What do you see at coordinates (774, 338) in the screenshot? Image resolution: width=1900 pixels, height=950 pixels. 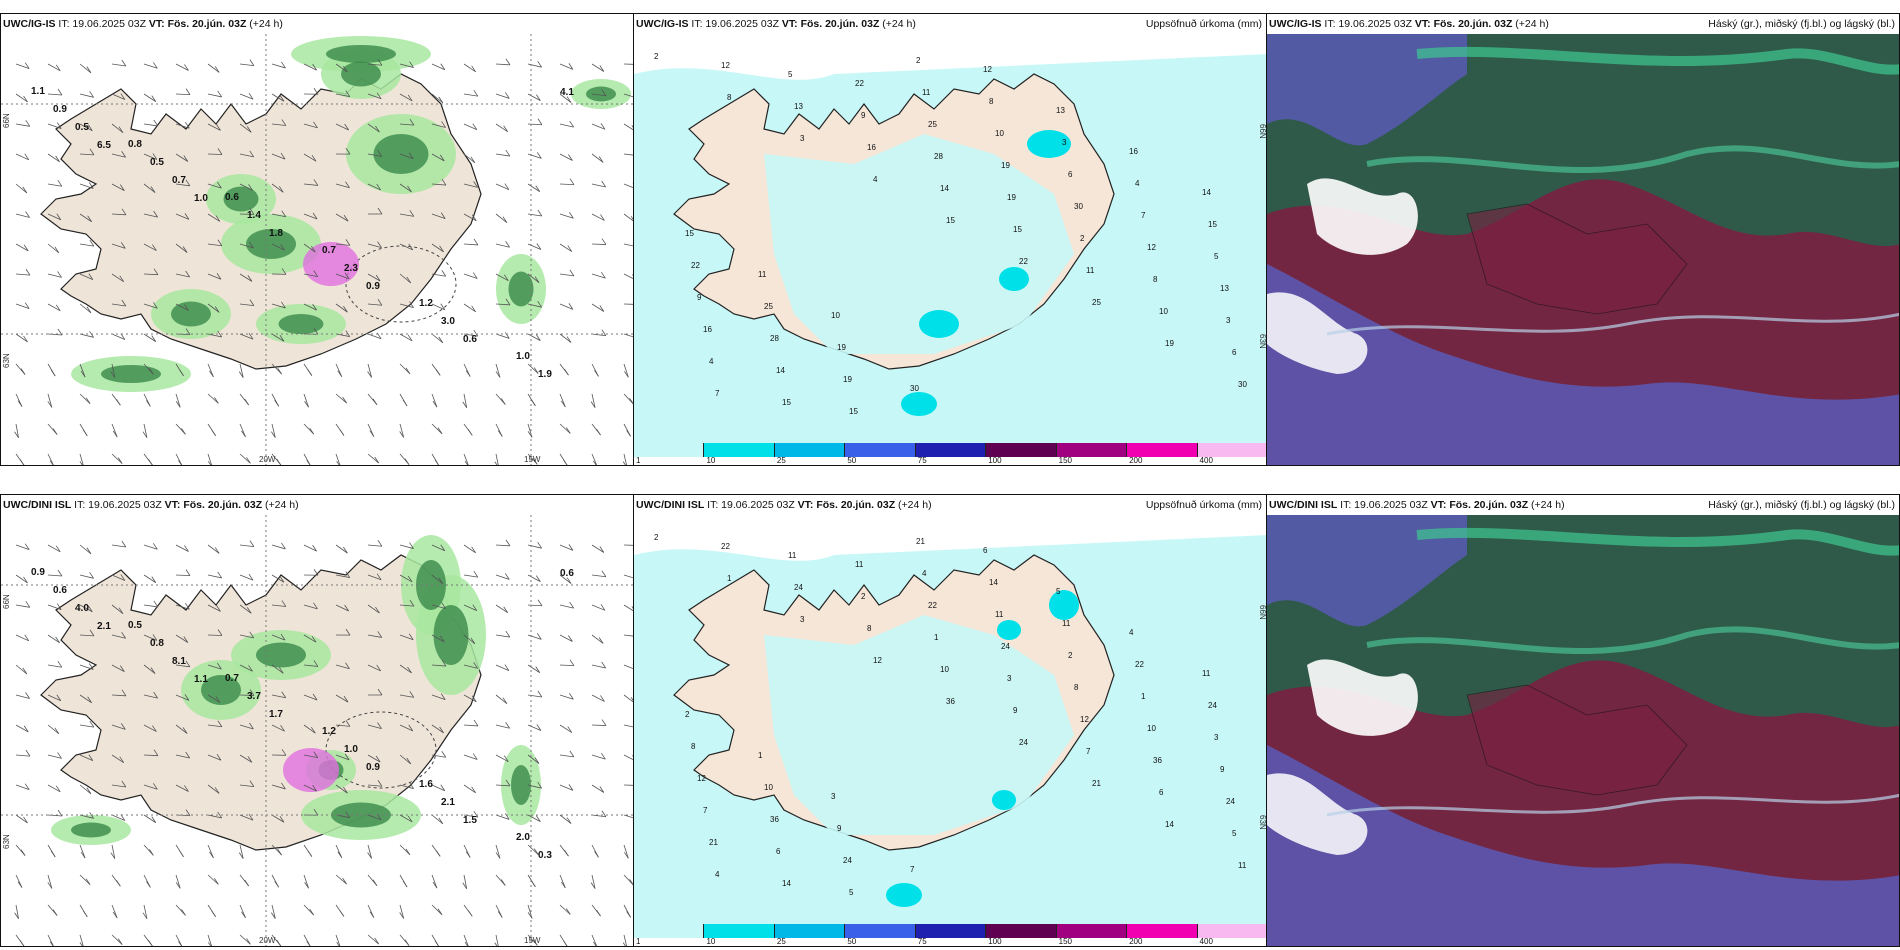 I see `precip-value-label: 28` at bounding box center [774, 338].